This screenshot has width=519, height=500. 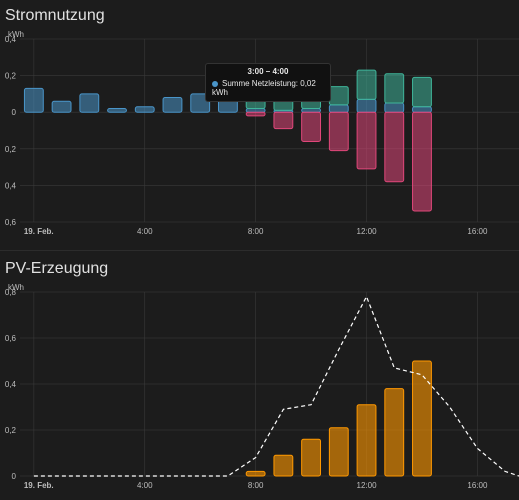 I want to click on card-title: Stromnutzung, so click(x=55, y=15).